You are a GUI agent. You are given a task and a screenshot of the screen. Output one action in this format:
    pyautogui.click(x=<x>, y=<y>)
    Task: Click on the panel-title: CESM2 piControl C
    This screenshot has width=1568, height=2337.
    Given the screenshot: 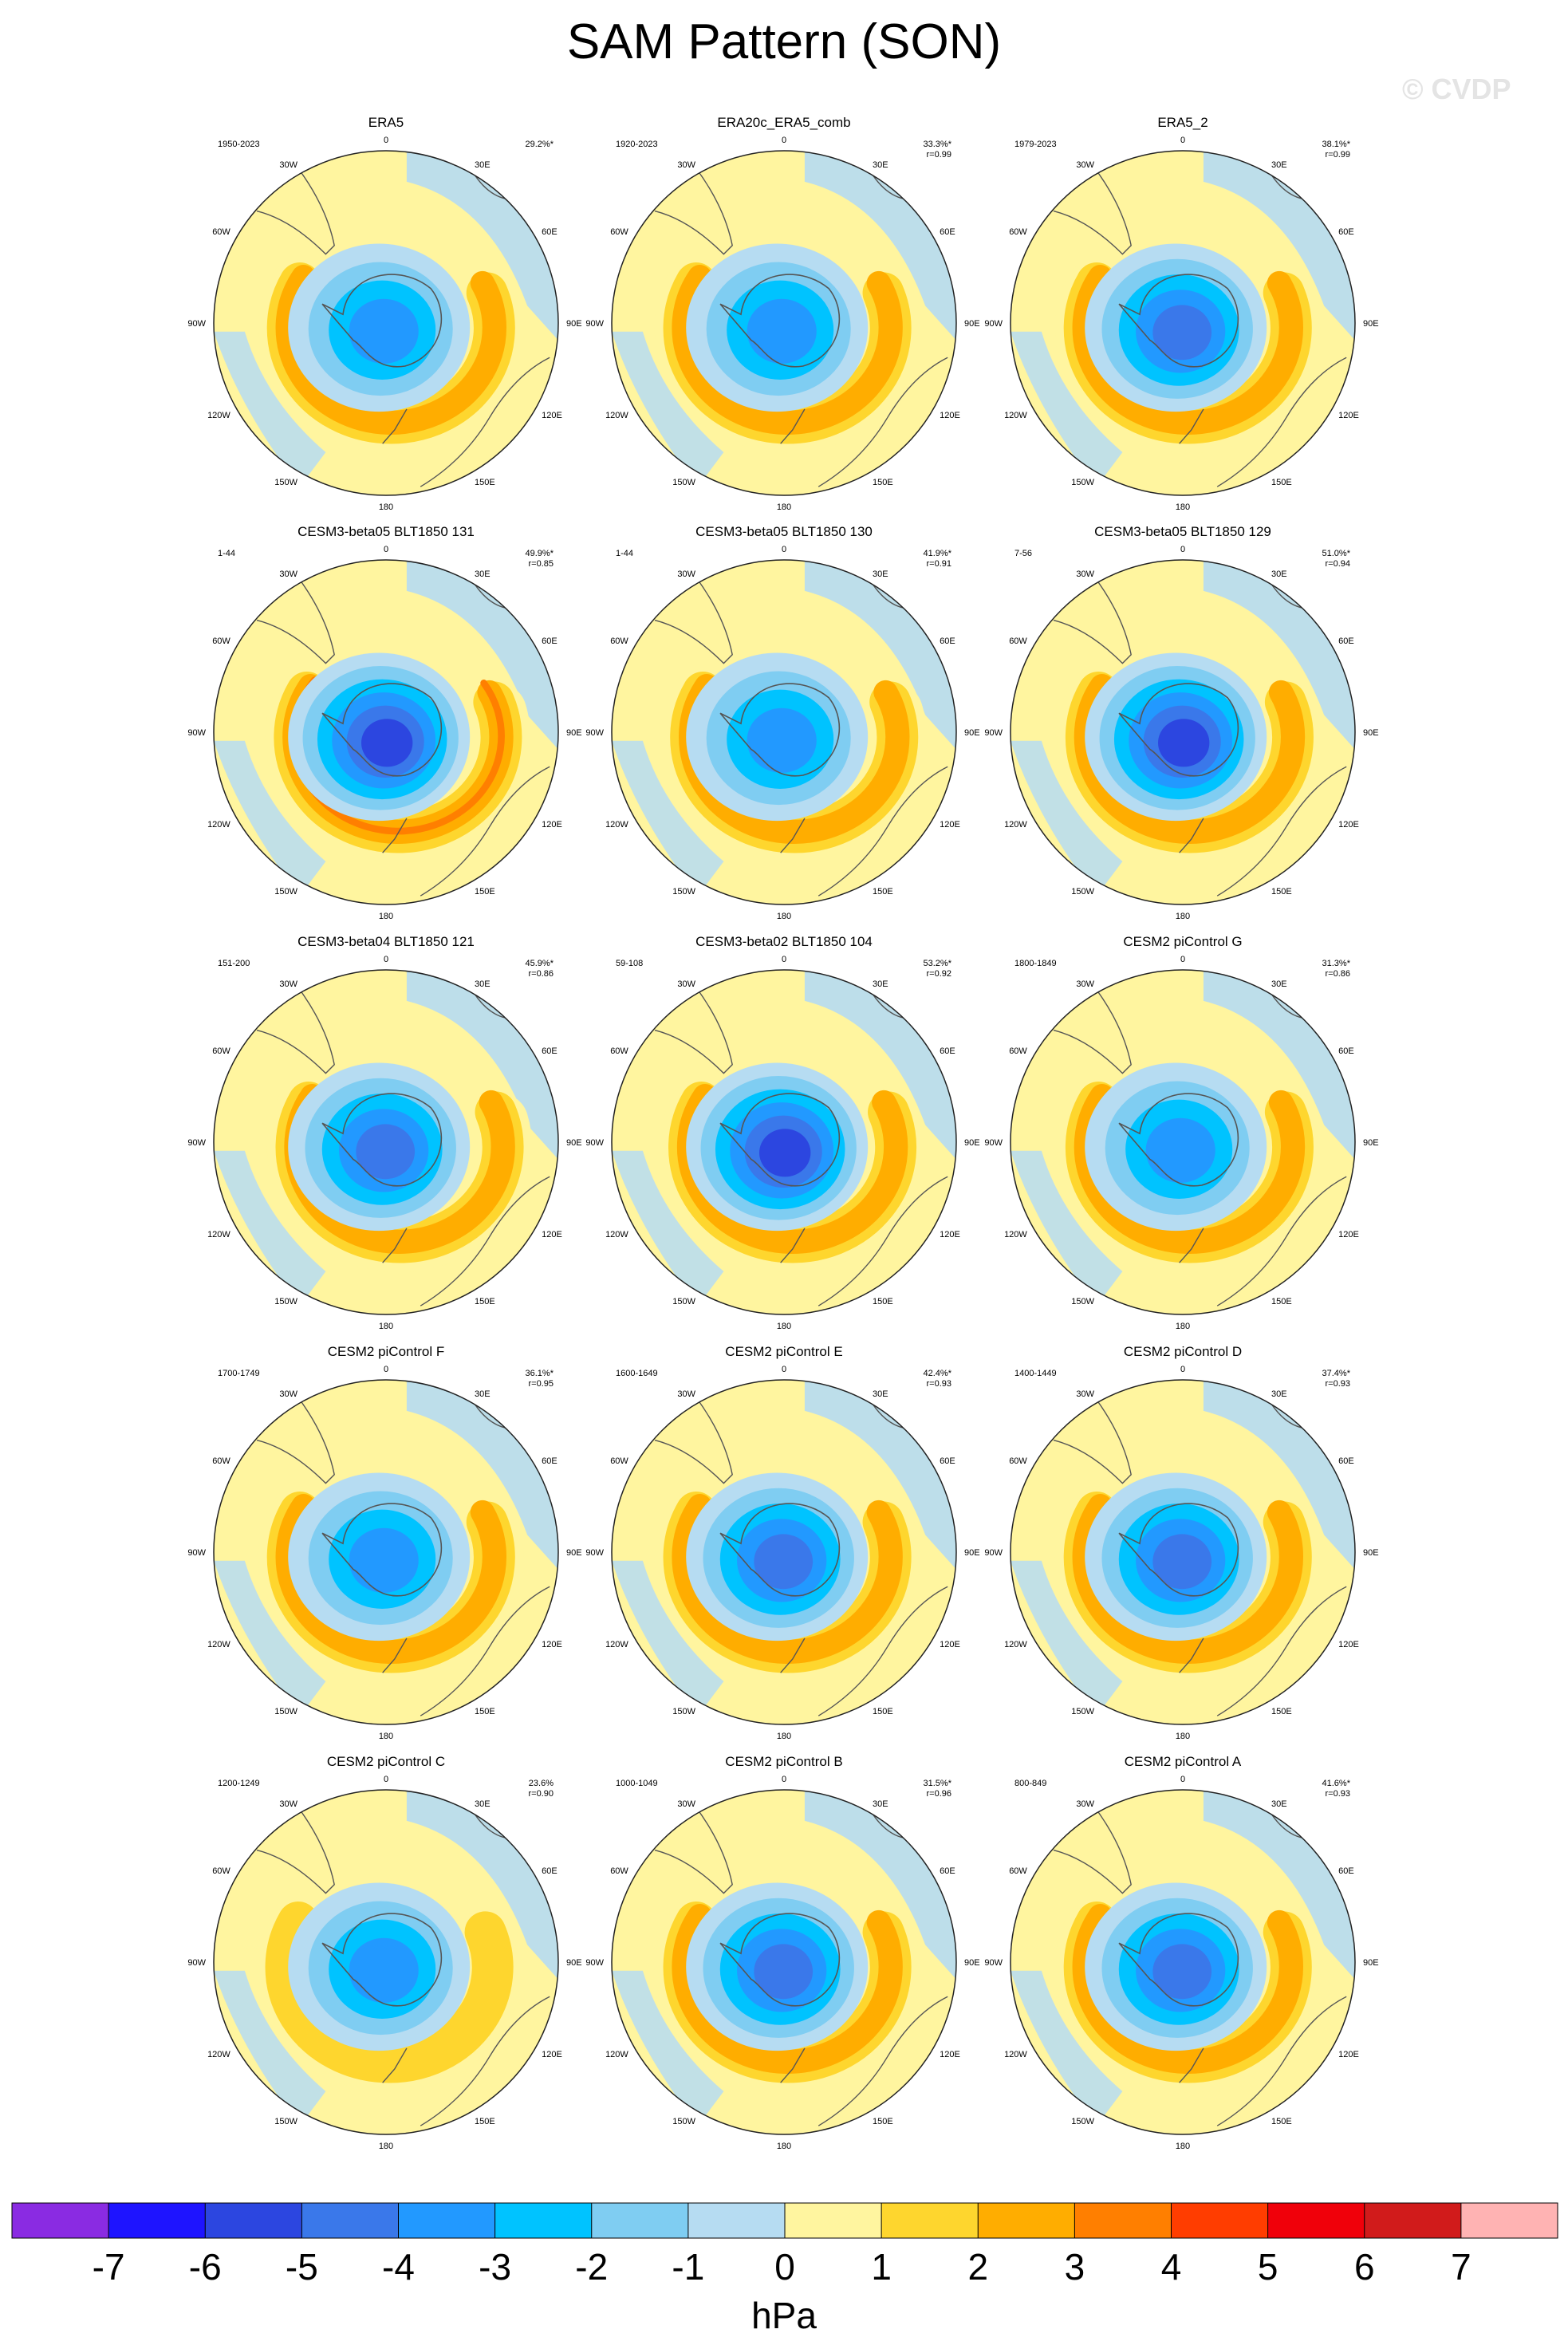 What is the action you would take?
    pyautogui.click(x=386, y=1762)
    